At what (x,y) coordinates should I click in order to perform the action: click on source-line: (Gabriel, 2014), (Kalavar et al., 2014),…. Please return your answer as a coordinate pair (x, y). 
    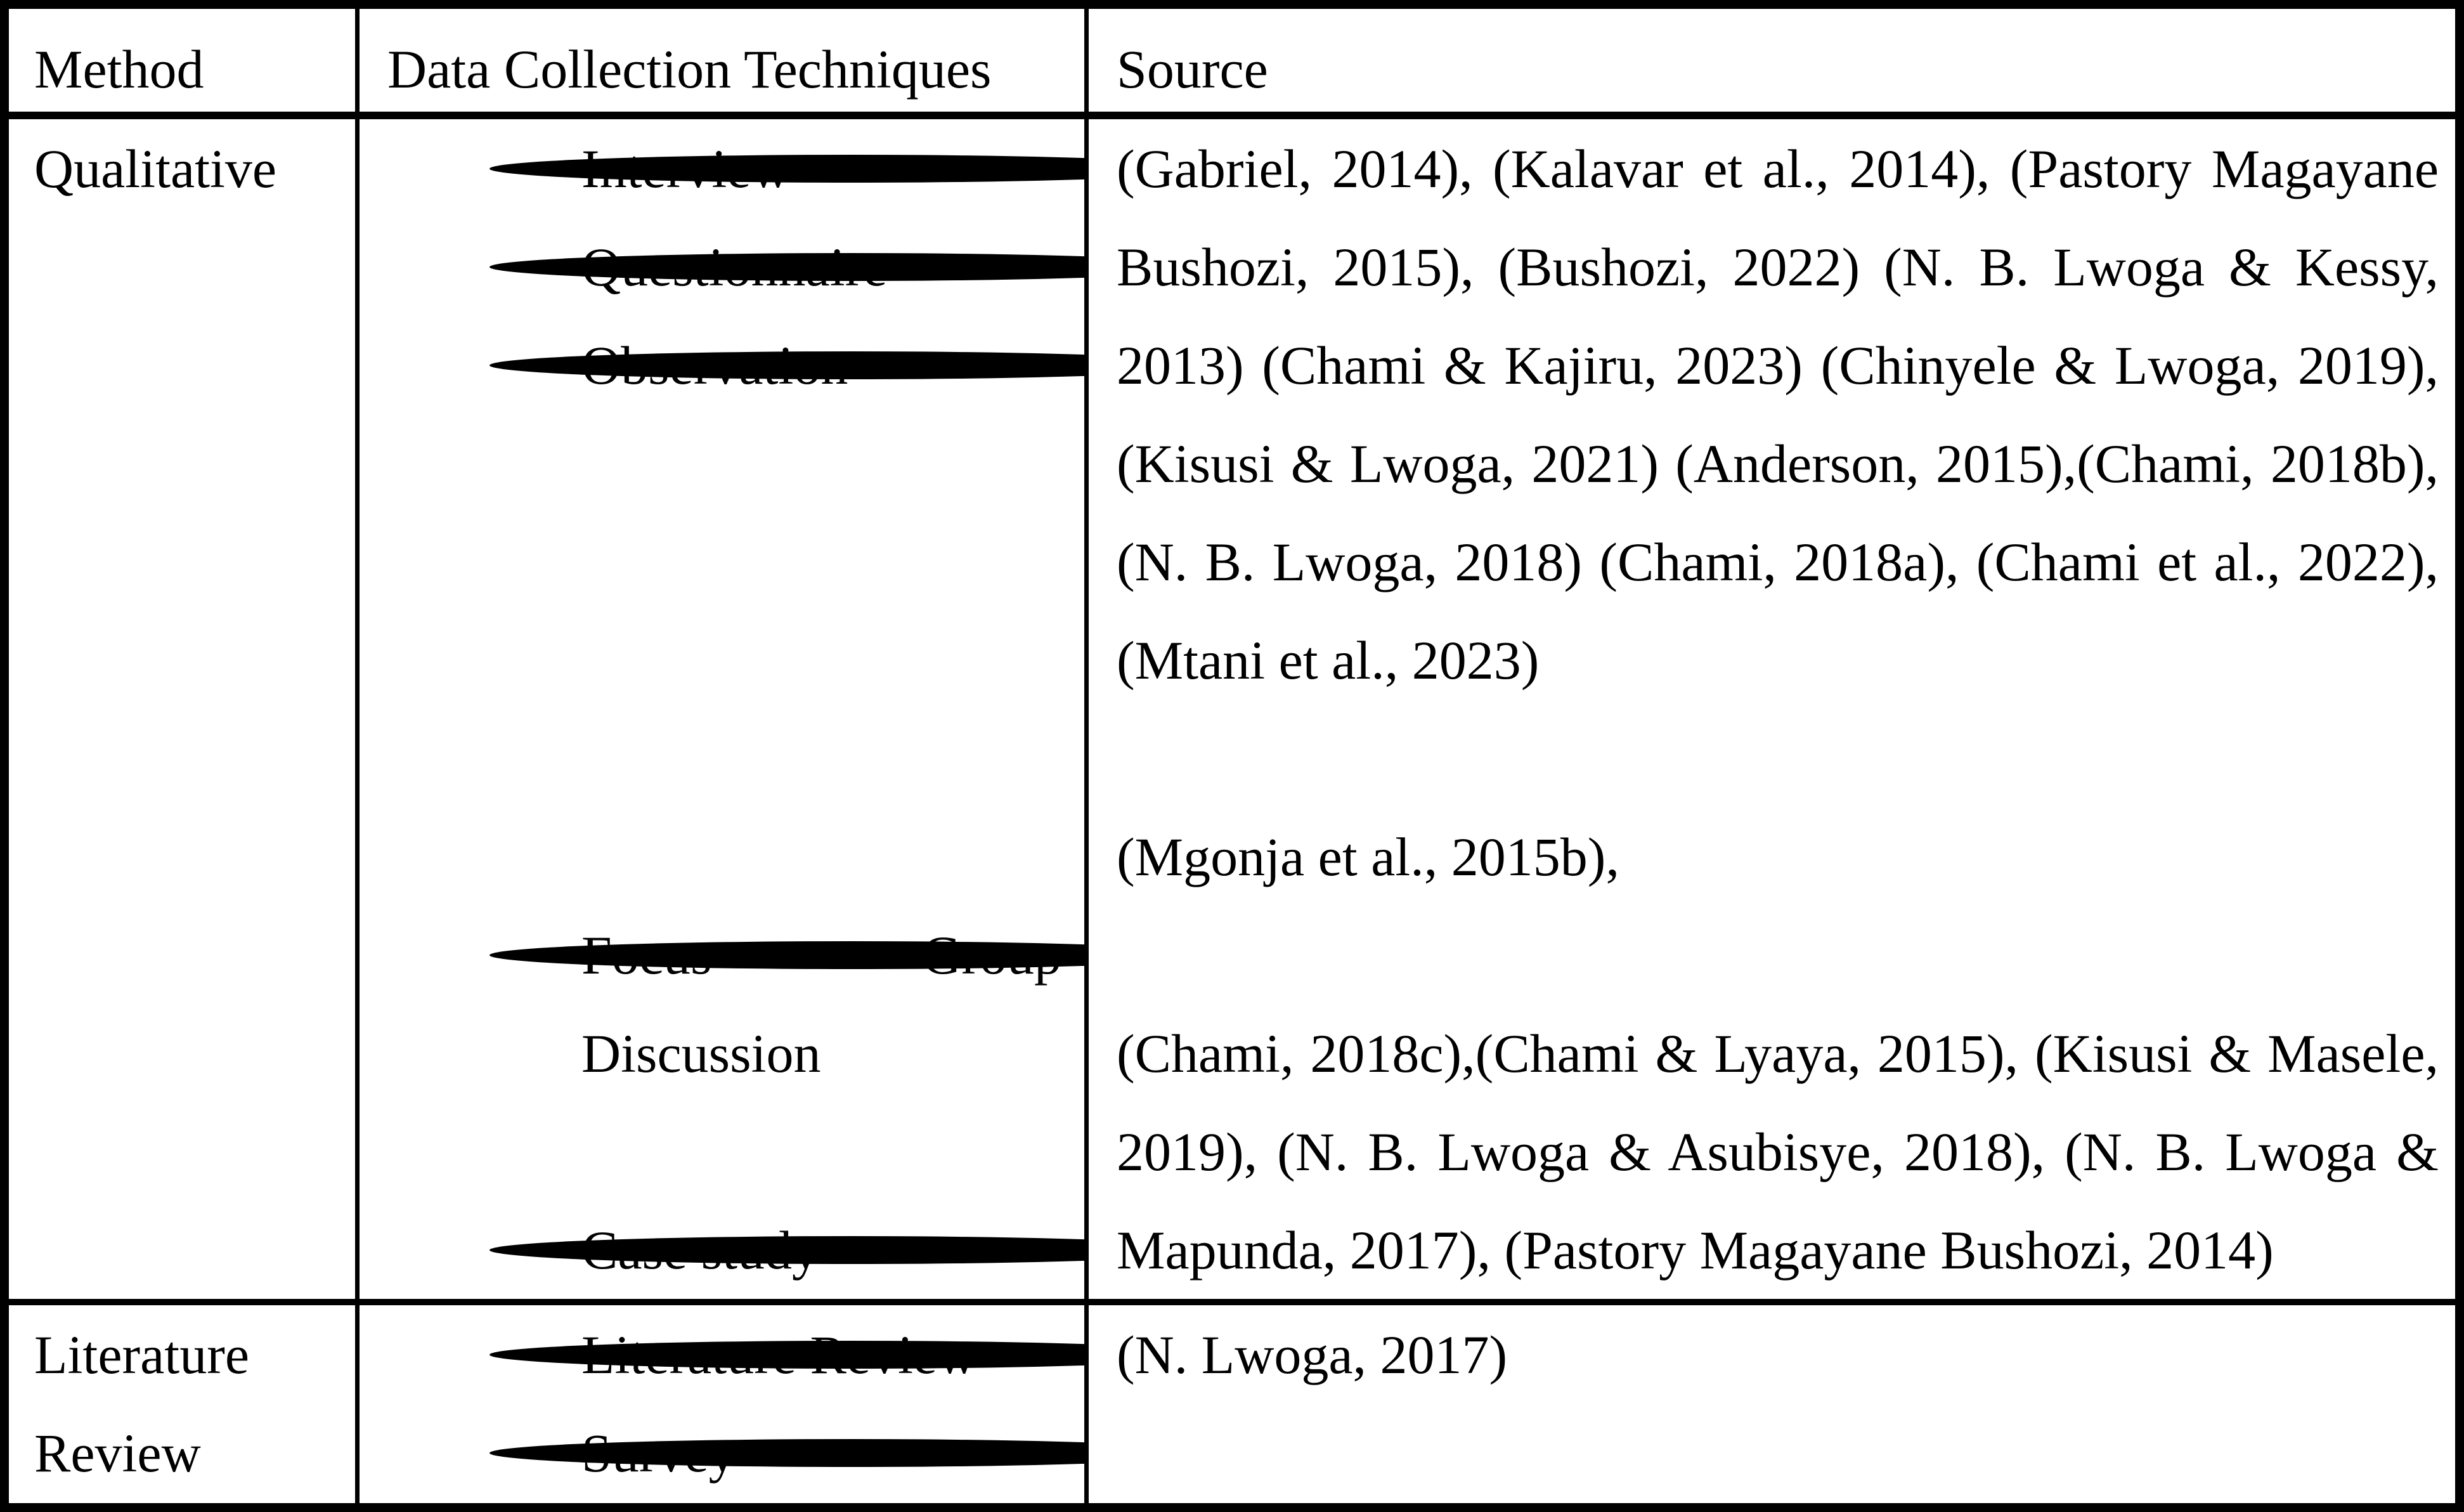
    Looking at the image, I should click on (1778, 168).